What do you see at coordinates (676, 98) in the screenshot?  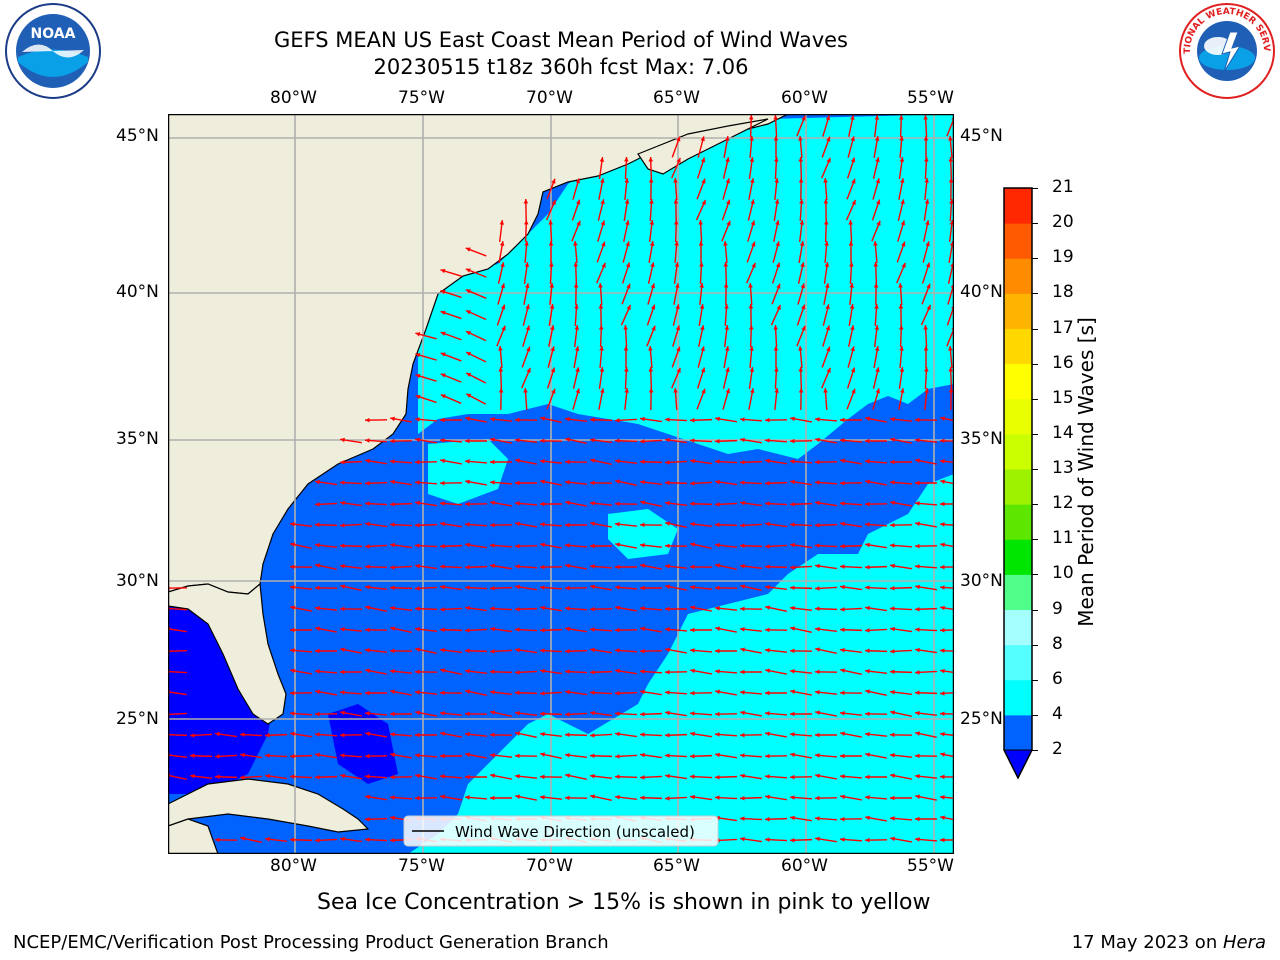 I see `lon-label-top-65w: 65°W` at bounding box center [676, 98].